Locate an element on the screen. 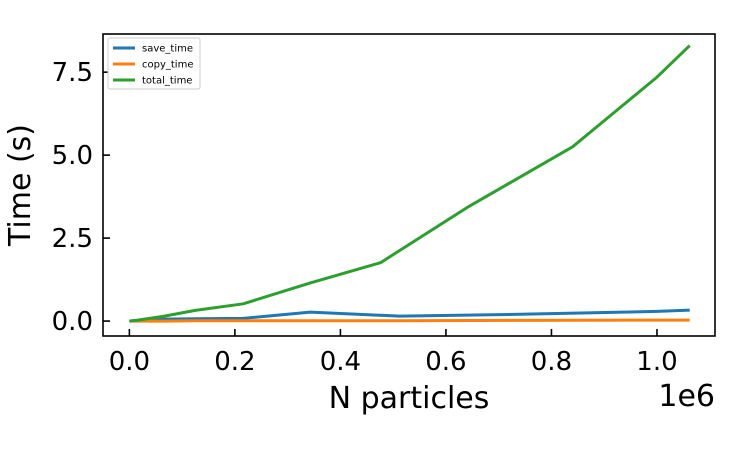  series-line-copy_time is located at coordinates (409, 320).